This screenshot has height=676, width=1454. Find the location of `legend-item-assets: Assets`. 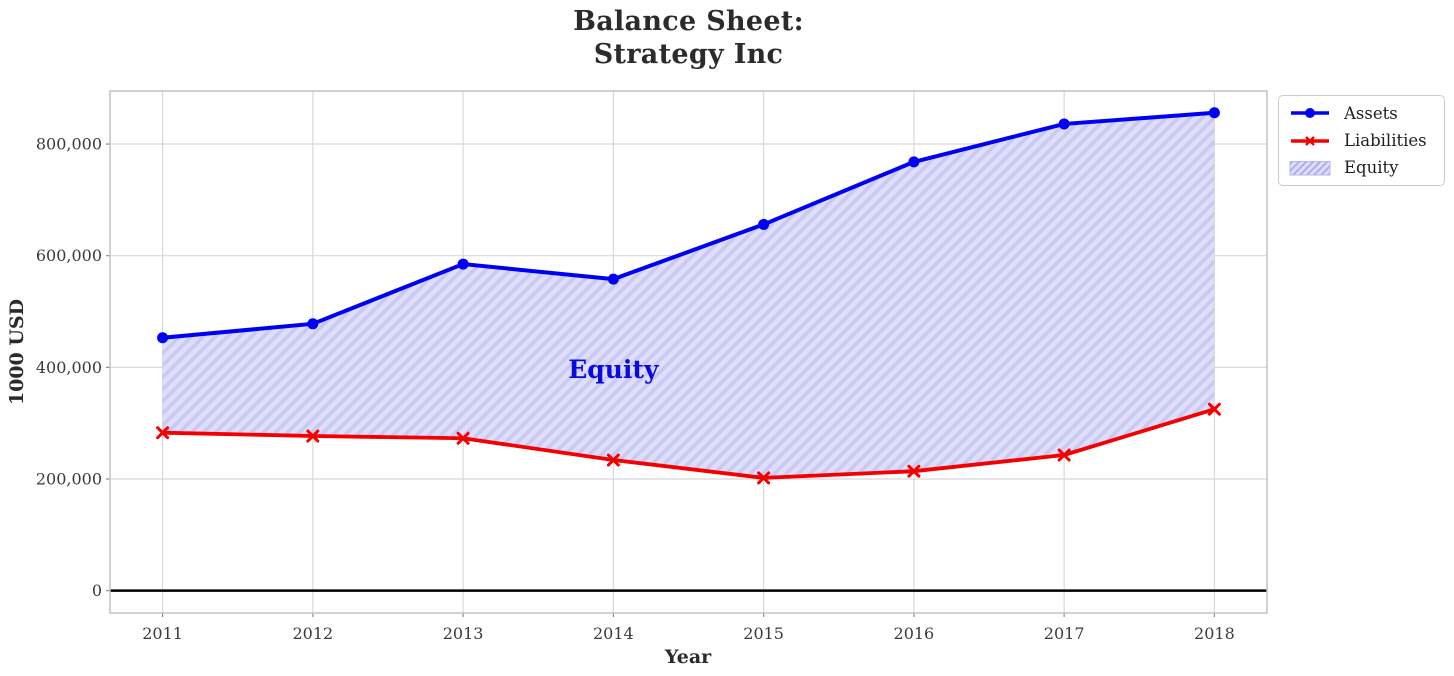

legend-item-assets: Assets is located at coordinates (1361, 113).